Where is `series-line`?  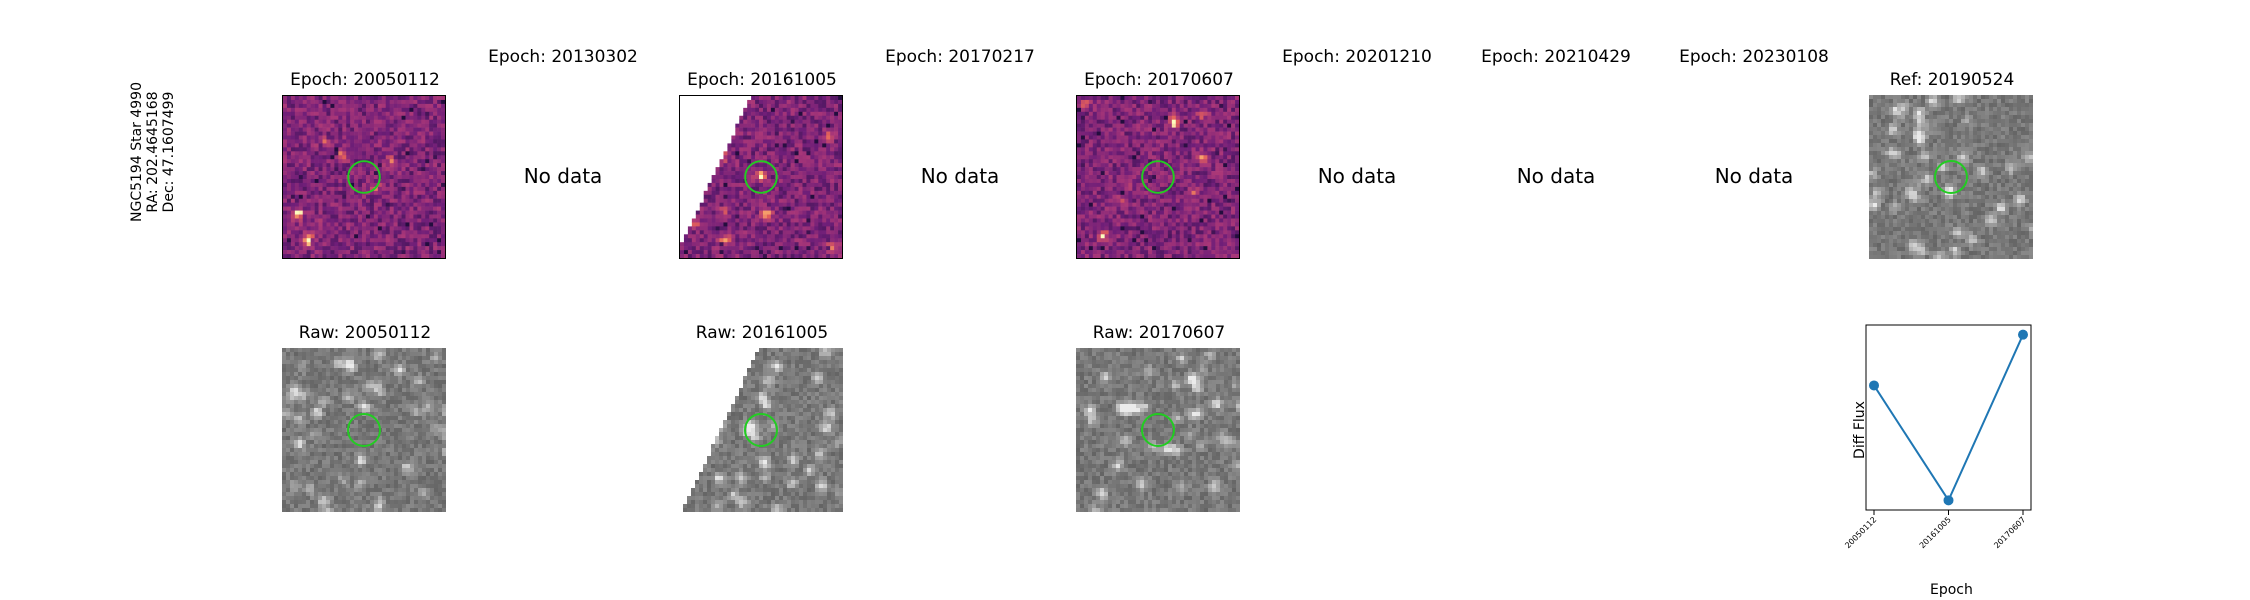
series-line is located at coordinates (1948, 418).